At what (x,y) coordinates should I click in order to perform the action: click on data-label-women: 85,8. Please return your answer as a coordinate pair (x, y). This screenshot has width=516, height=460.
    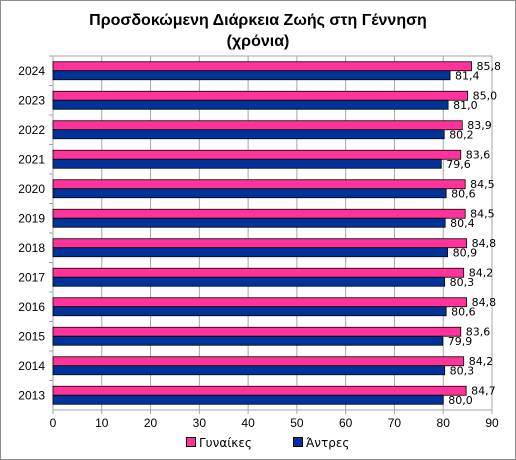
    Looking at the image, I should click on (489, 66).